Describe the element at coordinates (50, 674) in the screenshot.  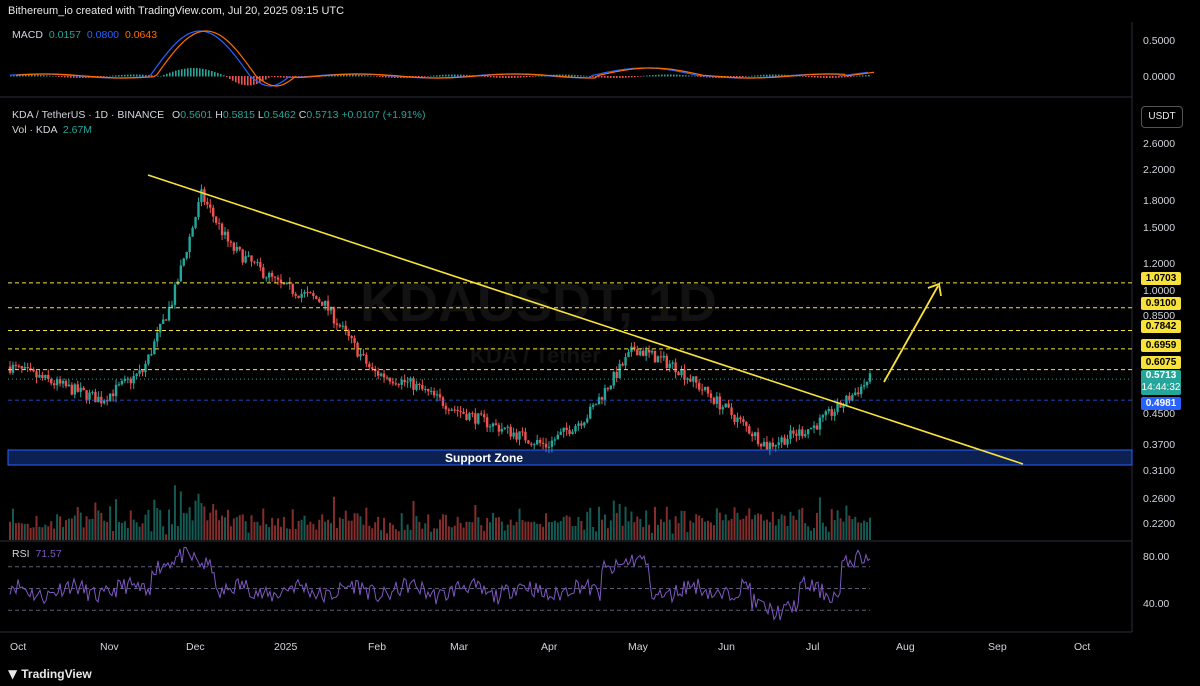
I see `tradingview-logo: ▼ TradingView` at that location.